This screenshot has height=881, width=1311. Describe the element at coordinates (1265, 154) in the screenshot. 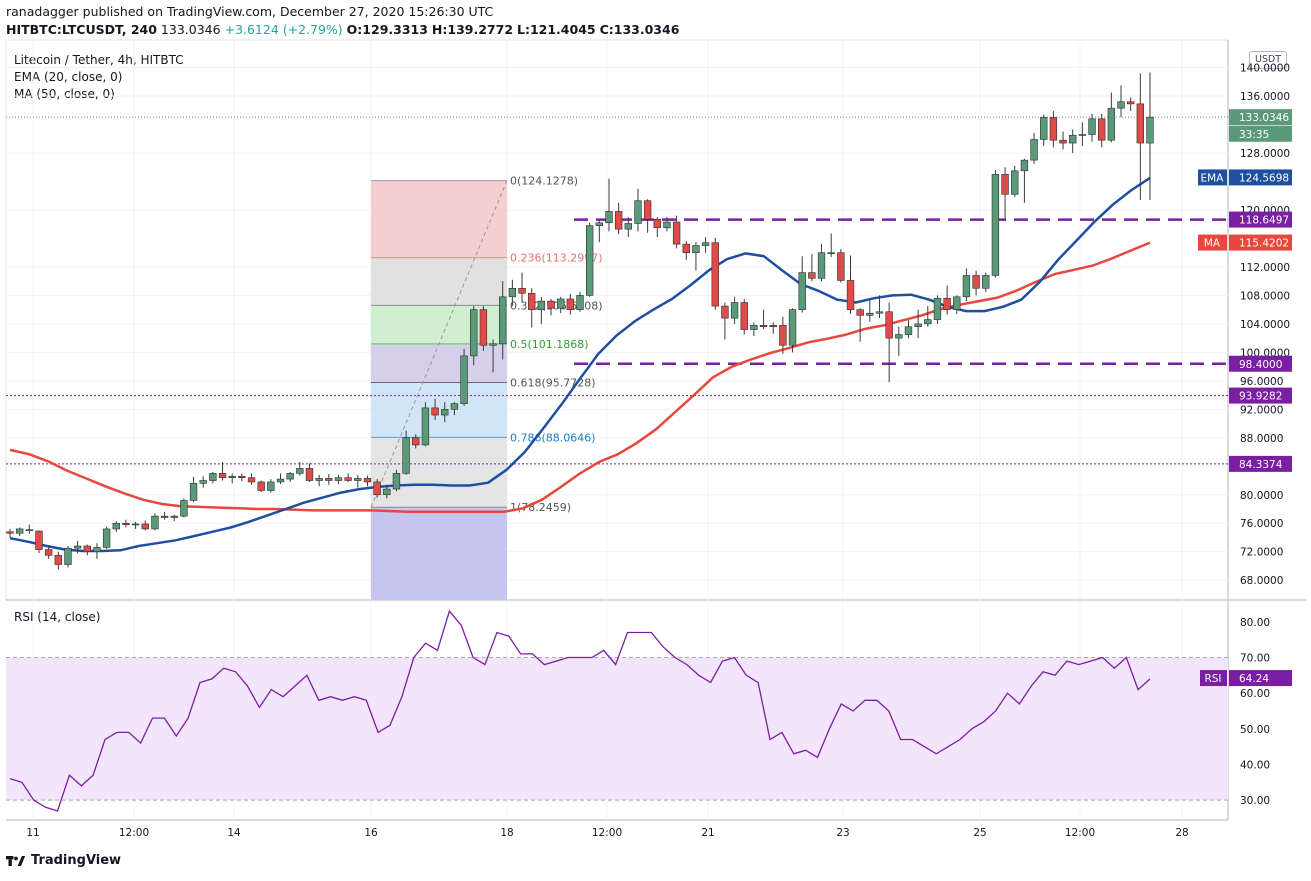

I see `price-tick-label: 128.0000` at that location.